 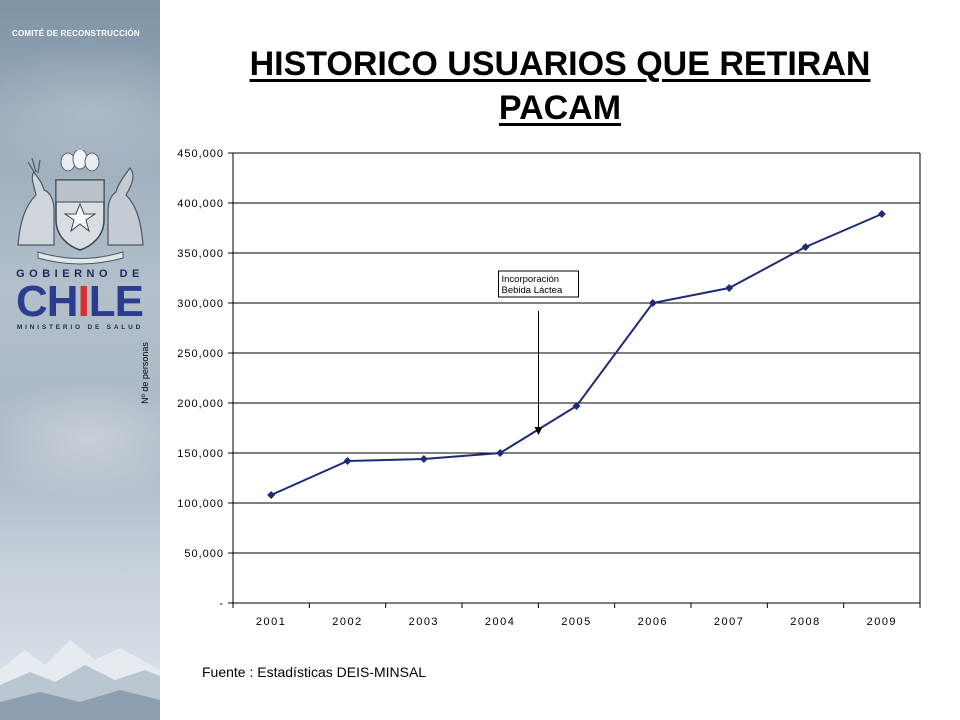 I want to click on logo-bottom-text: MINISTERIO DE SALUD, so click(x=80, y=327).